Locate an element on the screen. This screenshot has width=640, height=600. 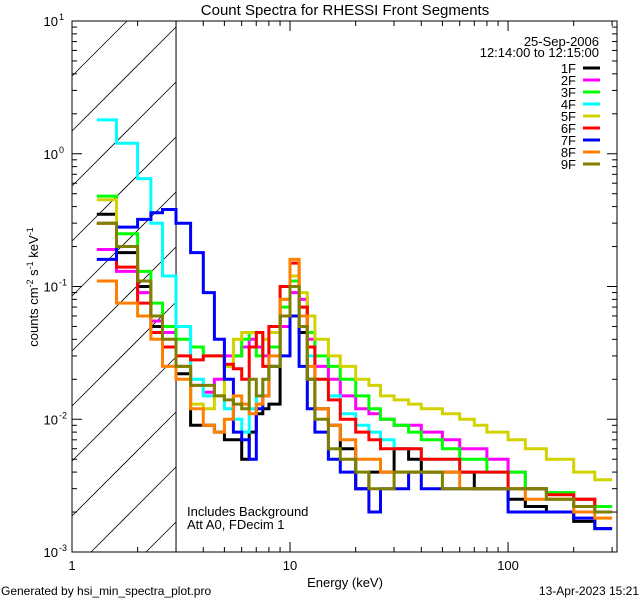
footer-generated-by: Generated by hsi_min_spectra_plot.pro is located at coordinates (106, 591).